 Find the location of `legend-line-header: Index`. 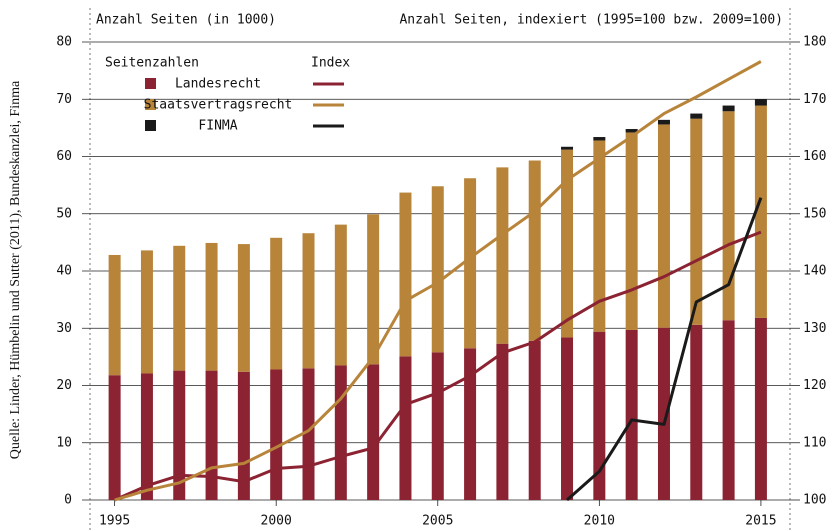

legend-line-header: Index is located at coordinates (330, 63).